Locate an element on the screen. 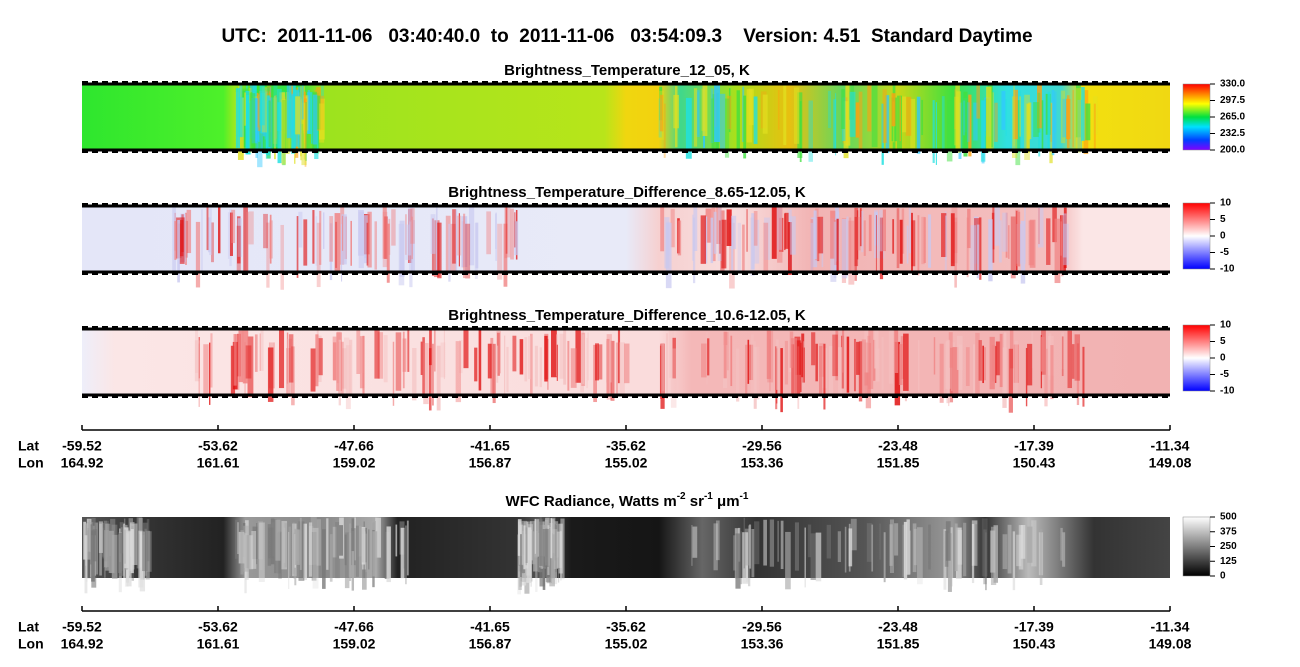 The width and height of the screenshot is (1300, 667). lat-tick-label: -29.56 is located at coordinates (762, 627).